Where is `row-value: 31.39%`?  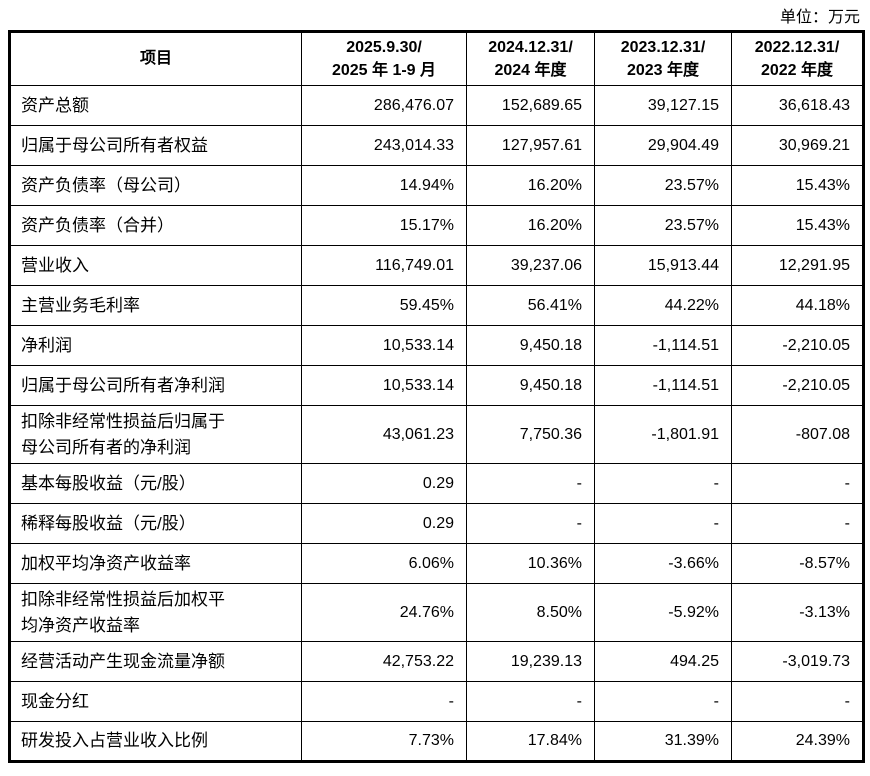
row-value: 31.39% is located at coordinates (663, 741).